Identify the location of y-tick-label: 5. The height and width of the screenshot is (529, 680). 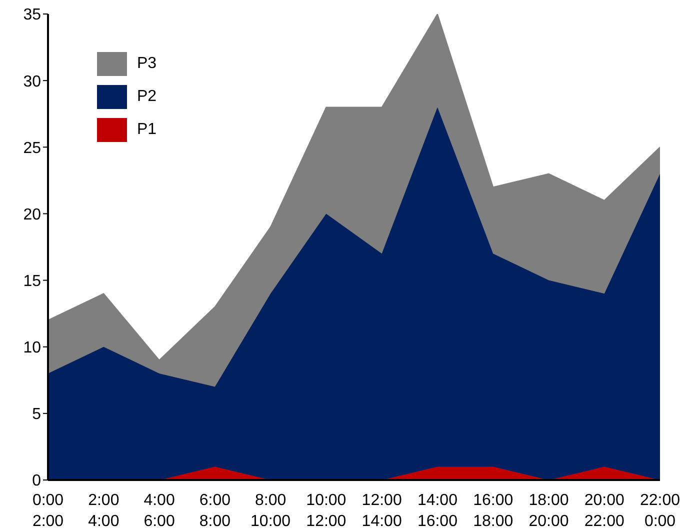
(37, 415).